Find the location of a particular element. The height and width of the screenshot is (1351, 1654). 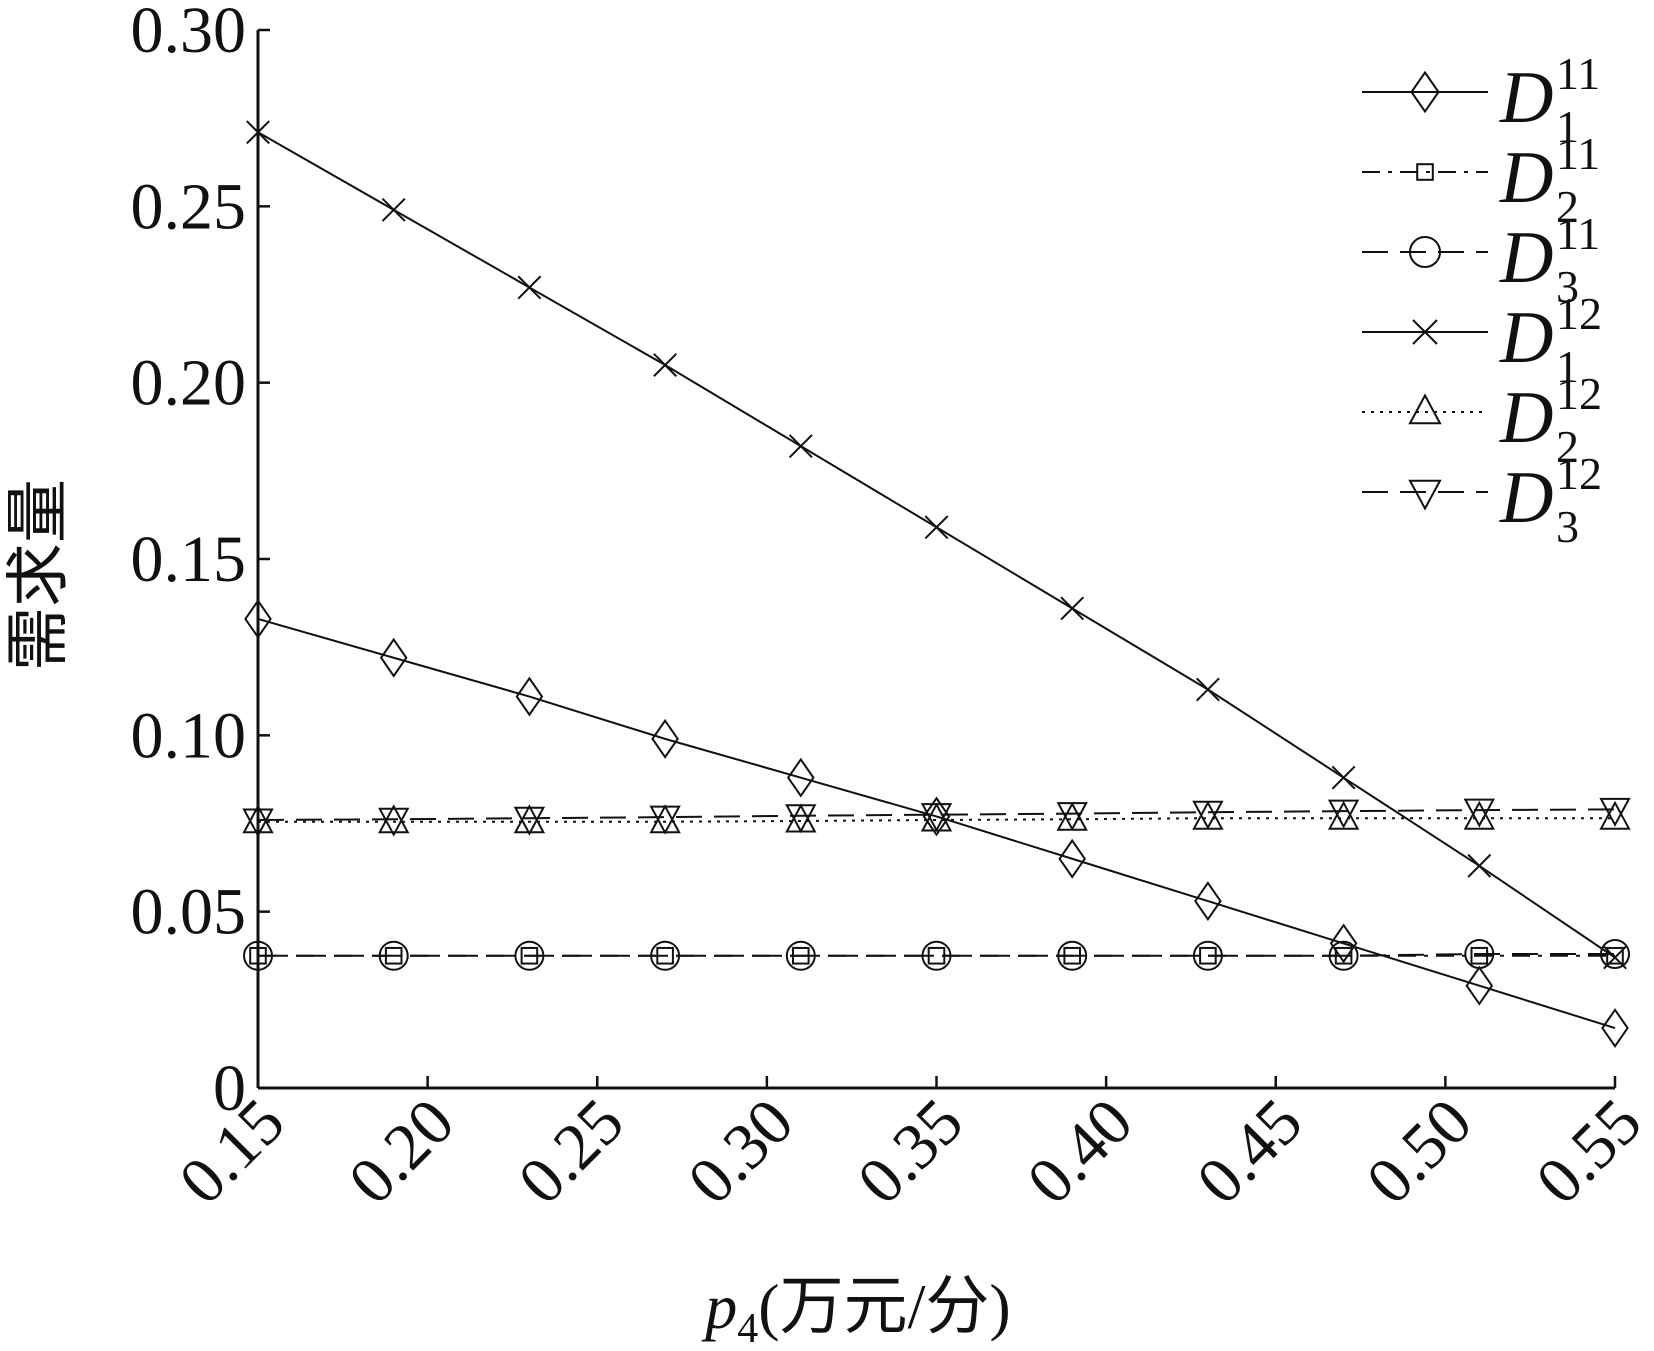

y-tick-label: 0.15 is located at coordinates (189, 559).